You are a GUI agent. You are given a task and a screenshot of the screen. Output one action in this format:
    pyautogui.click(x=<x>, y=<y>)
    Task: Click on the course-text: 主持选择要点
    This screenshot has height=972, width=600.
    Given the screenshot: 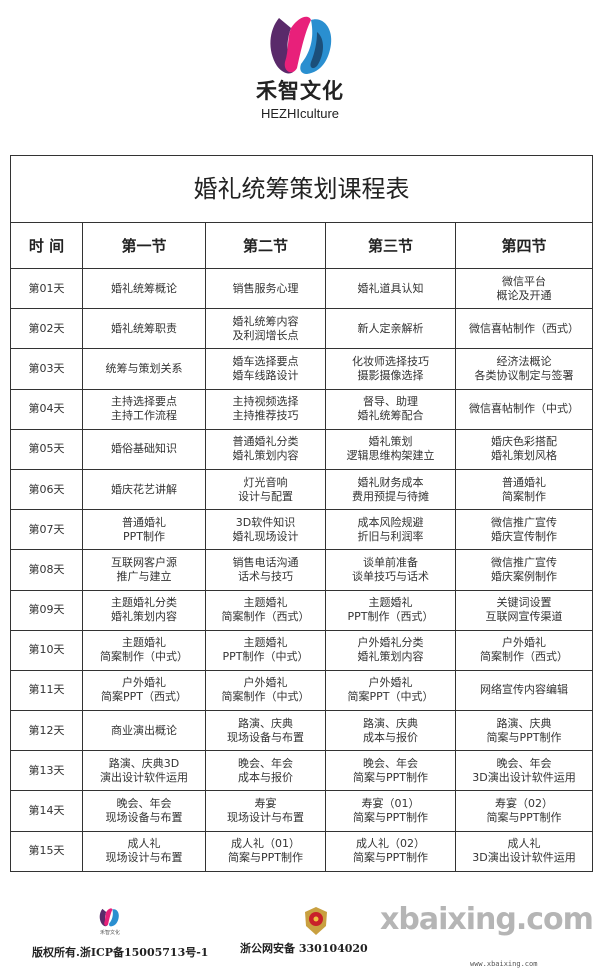 What is the action you would take?
    pyautogui.click(x=144, y=402)
    